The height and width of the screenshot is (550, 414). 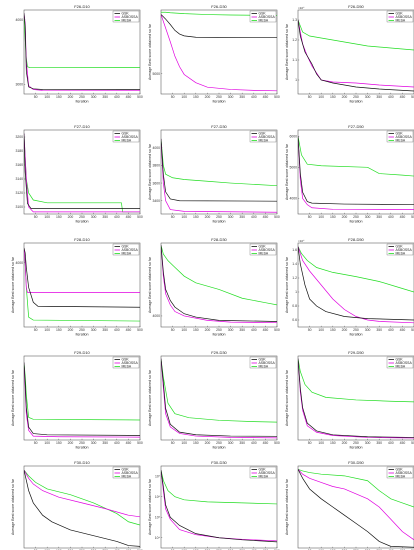 I want to click on y-tick-label: 6000, so click(x=293, y=136).